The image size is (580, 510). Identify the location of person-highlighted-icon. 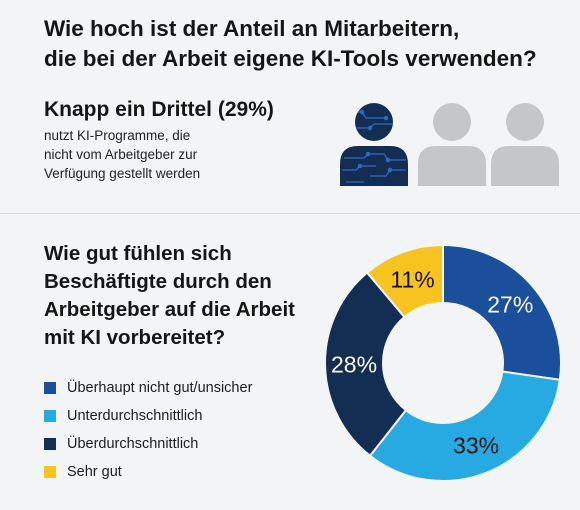
(374, 144).